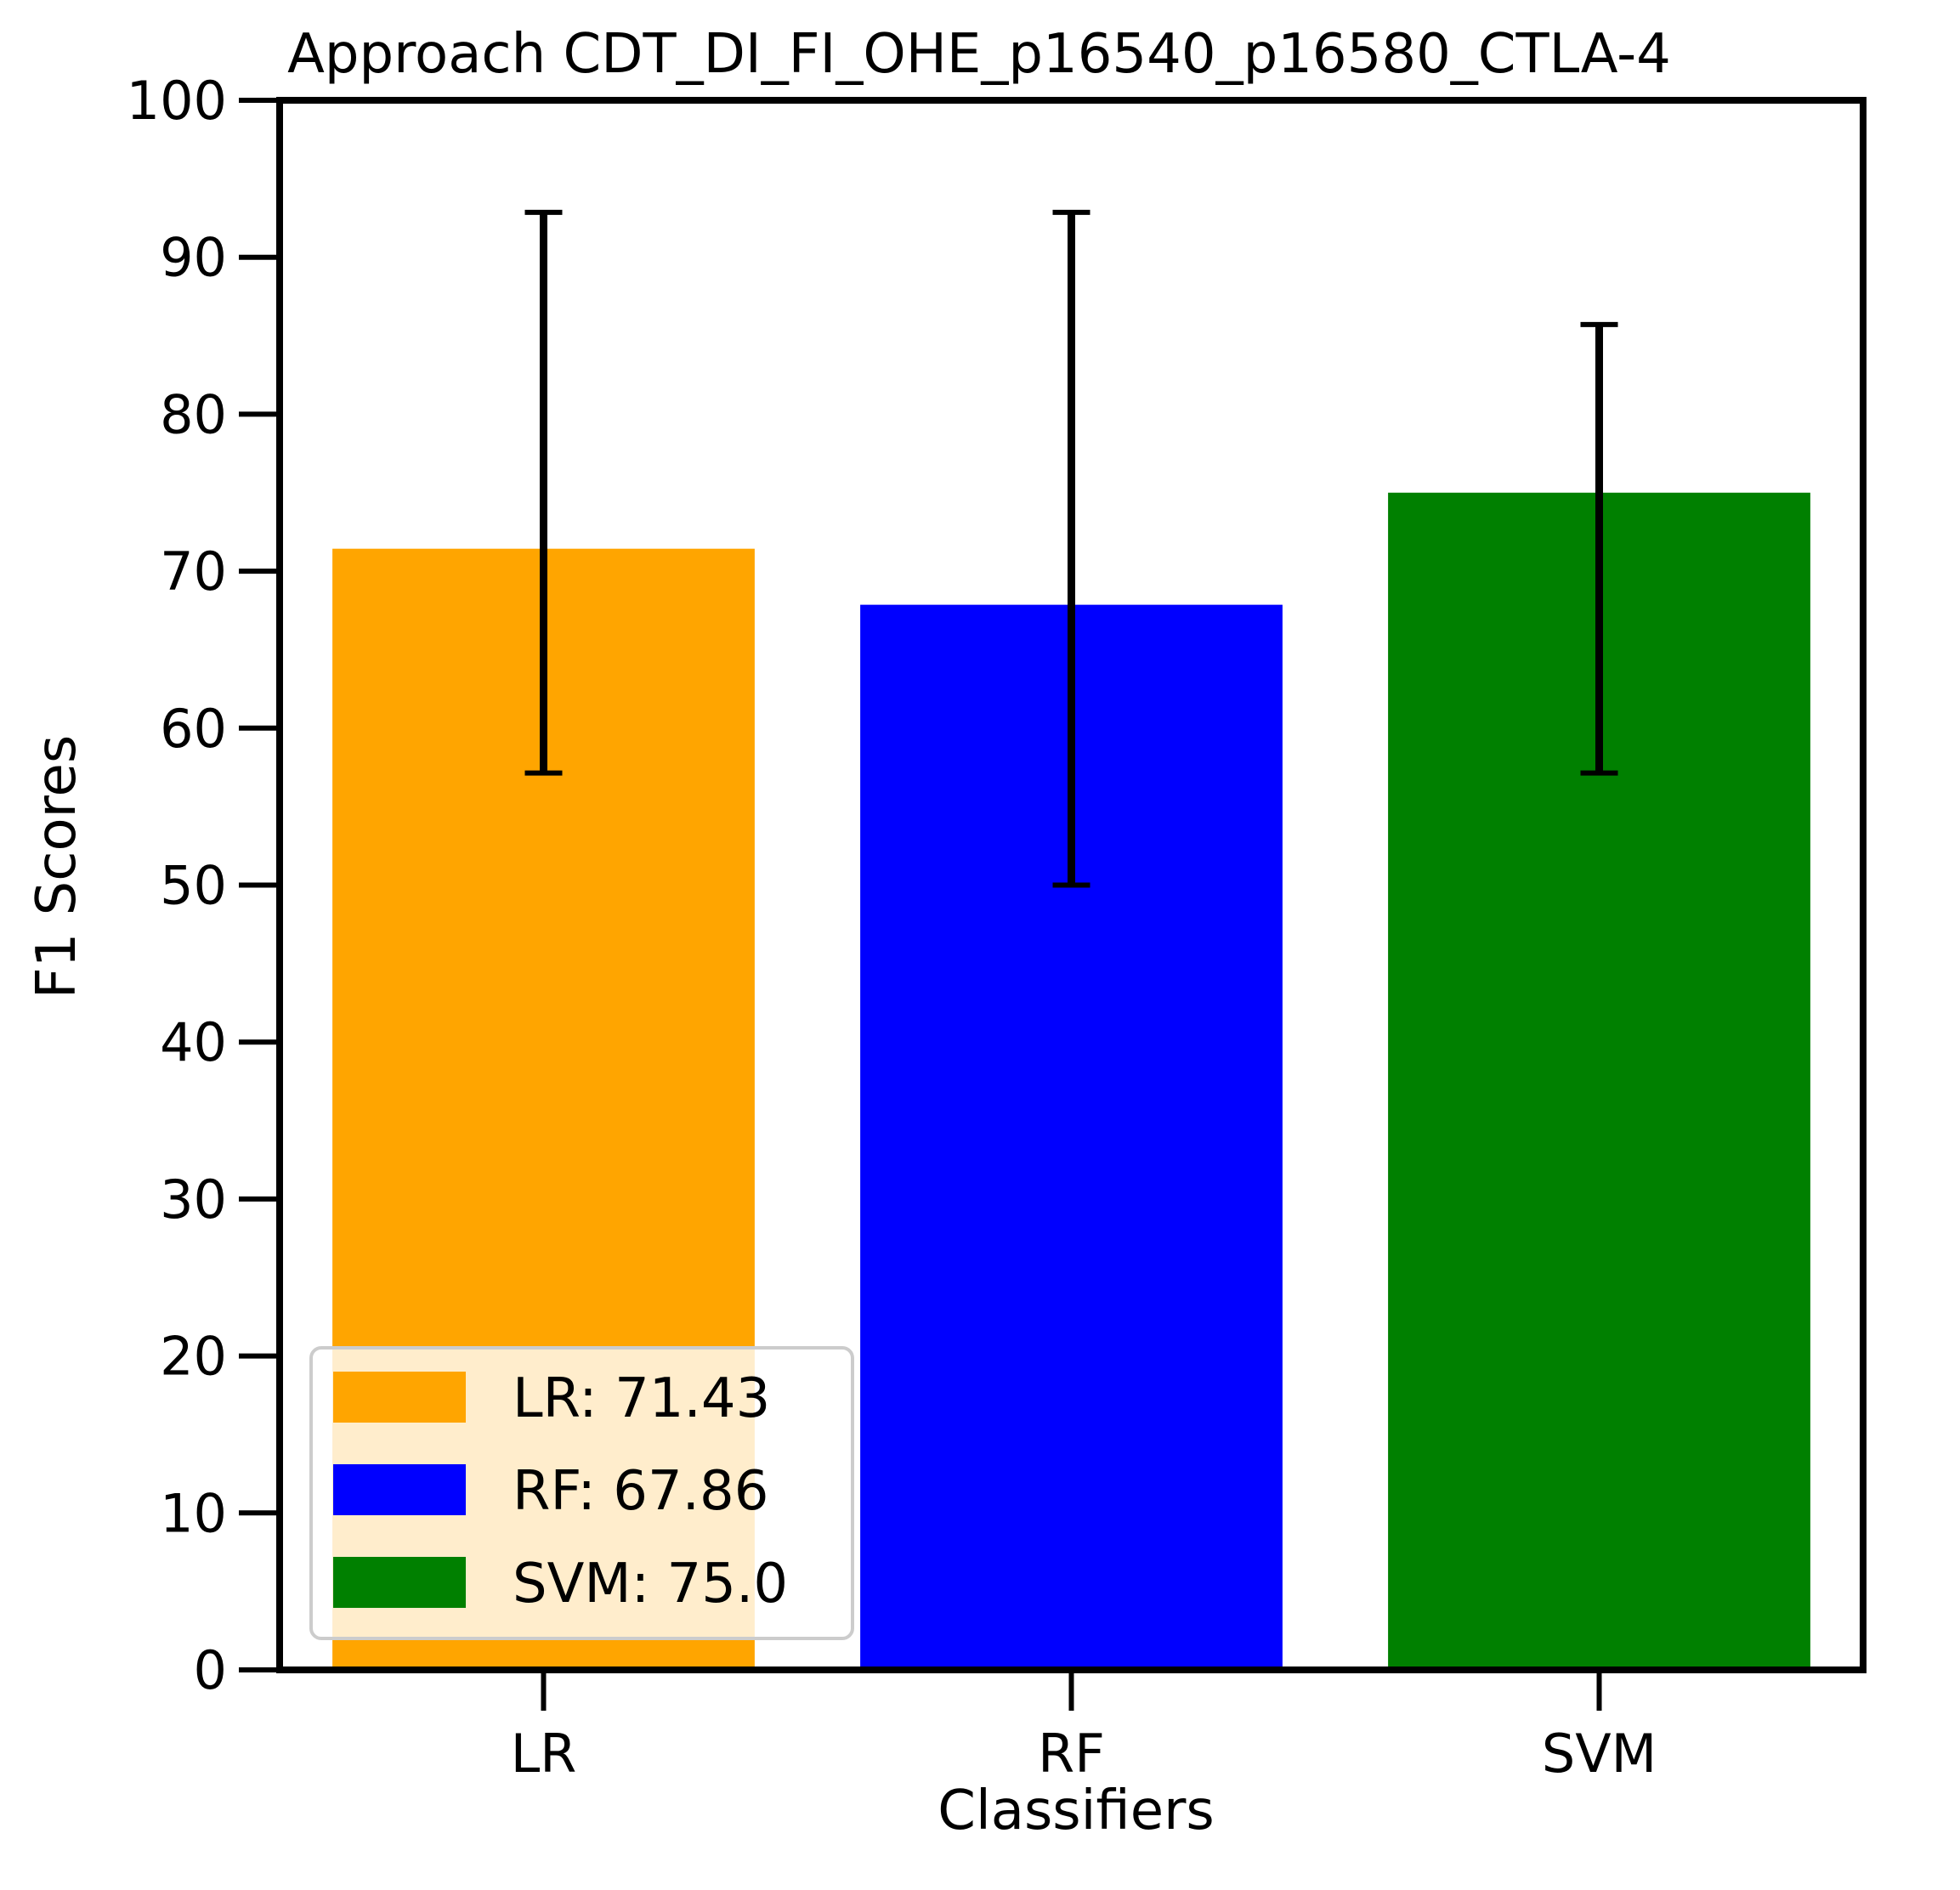  Describe the element at coordinates (543, 492) in the screenshot. I see `error-bar-lr` at that location.